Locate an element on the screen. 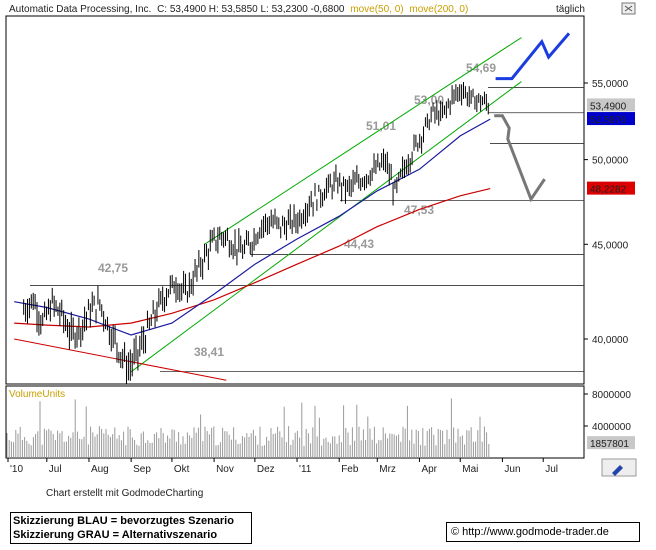  x-tick-label: '10 is located at coordinates (16, 469).